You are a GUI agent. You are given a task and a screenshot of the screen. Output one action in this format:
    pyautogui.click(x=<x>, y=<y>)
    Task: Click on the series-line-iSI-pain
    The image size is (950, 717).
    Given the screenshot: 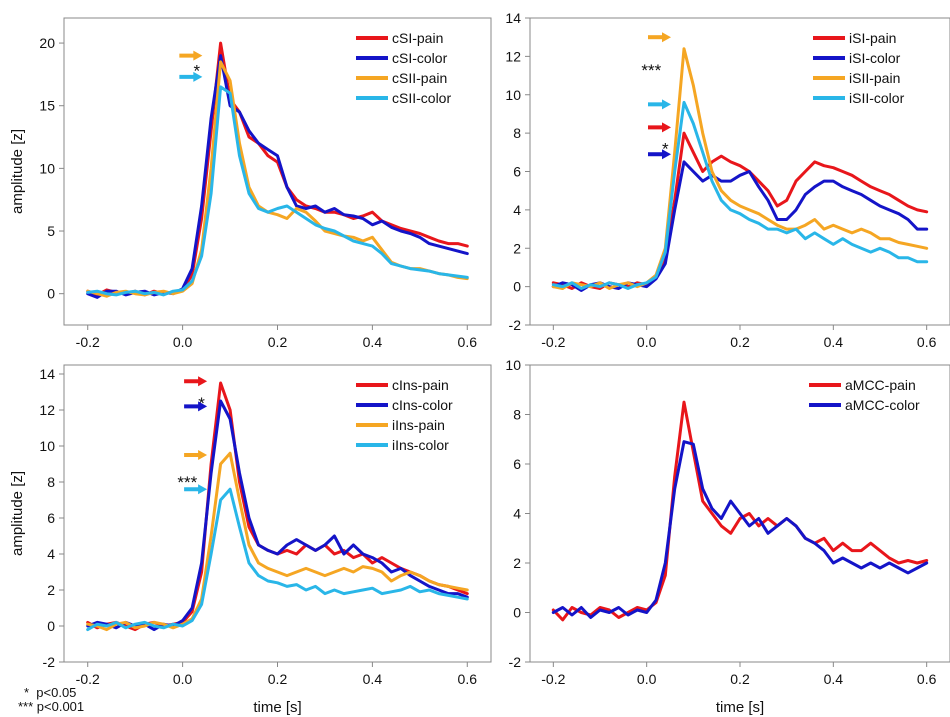 What is the action you would take?
    pyautogui.click(x=740, y=210)
    